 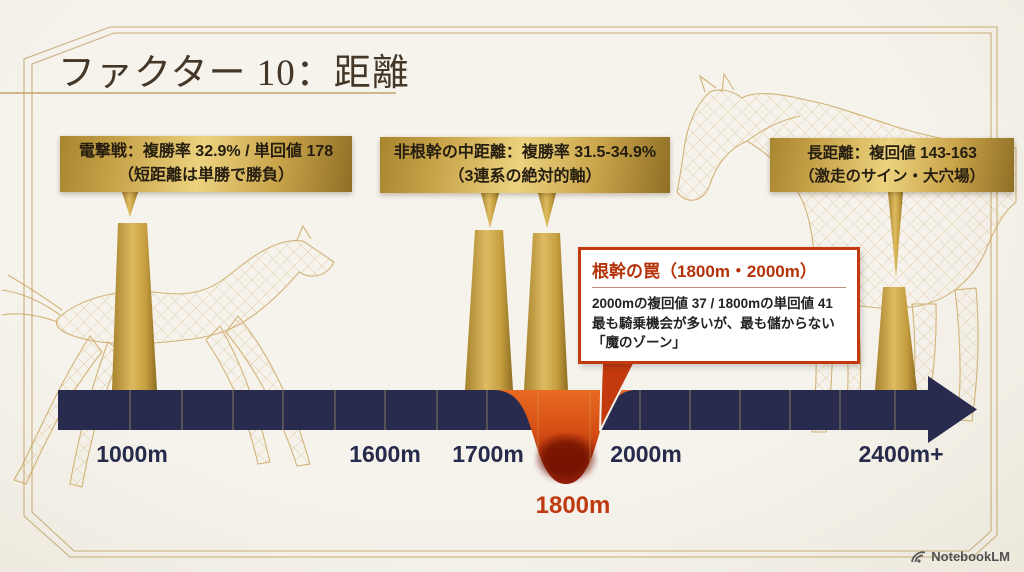 What do you see at coordinates (525, 165) in the screenshot?
I see `callout-middle: 非根幹の中距離：複勝率 31.5-34.9% （3連系の絶対的軸）` at bounding box center [525, 165].